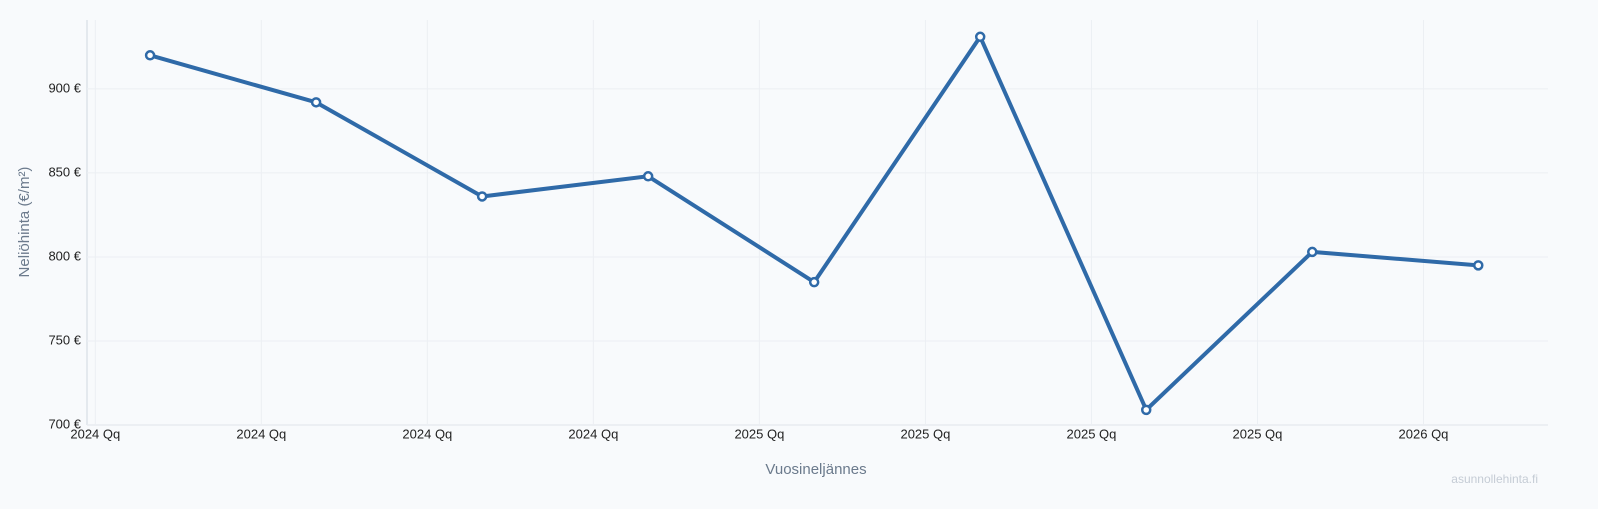  Describe the element at coordinates (815, 469) in the screenshot. I see `x-axis-title: Vuosineljännes` at that location.